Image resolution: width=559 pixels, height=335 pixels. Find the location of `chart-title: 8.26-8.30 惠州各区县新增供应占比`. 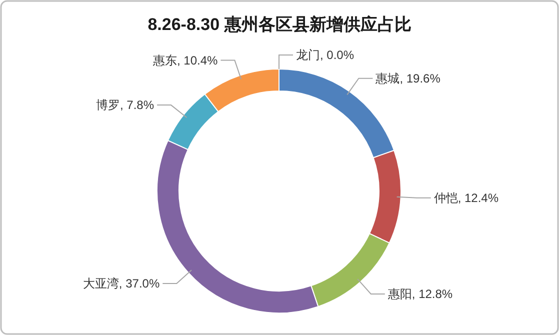

chart-title: 8.26-8.30 惠州各区县新增供应占比 is located at coordinates (280, 24).